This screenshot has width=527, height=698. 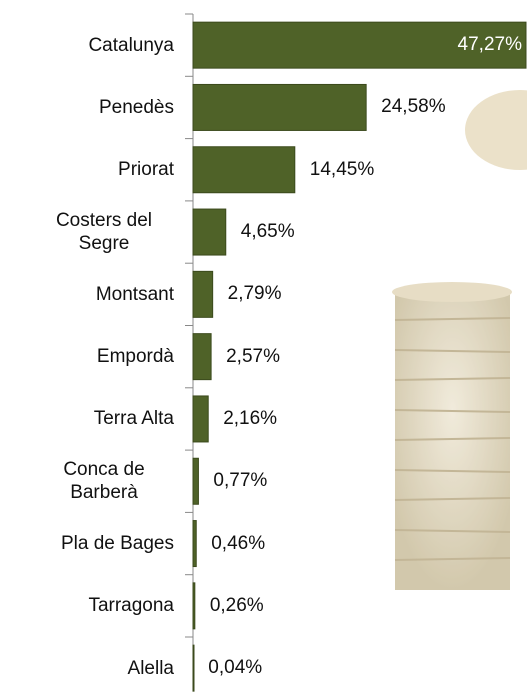 What do you see at coordinates (104, 481) in the screenshot?
I see `category-label-text: Conca de Barberà` at bounding box center [104, 481].